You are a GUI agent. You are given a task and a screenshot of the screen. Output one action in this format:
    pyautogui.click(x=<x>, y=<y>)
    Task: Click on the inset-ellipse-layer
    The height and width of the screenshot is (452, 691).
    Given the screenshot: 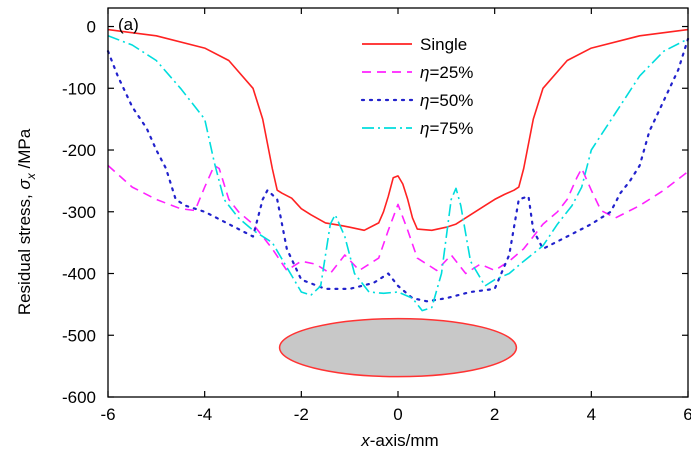 What is the action you would take?
    pyautogui.click(x=398, y=347)
    